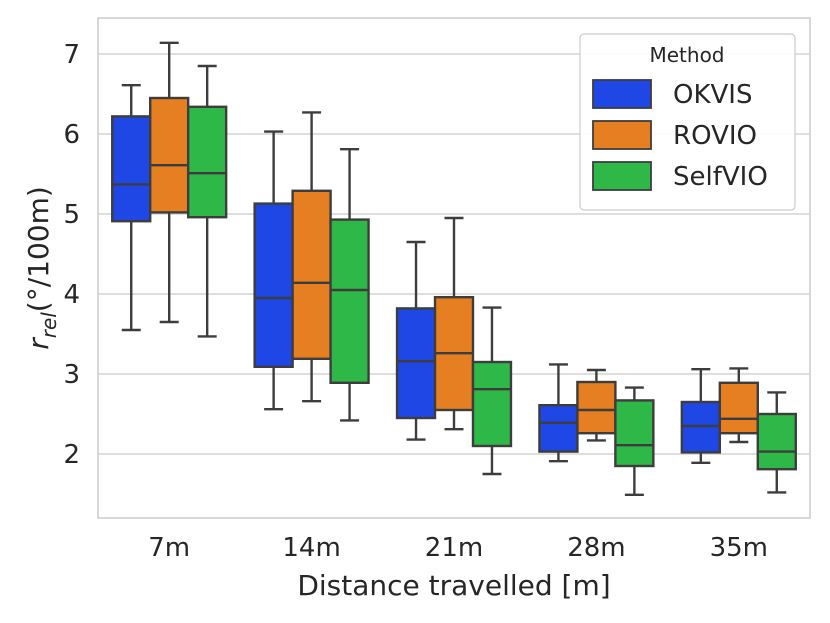 Image resolution: width=830 pixels, height=623 pixels. Describe the element at coordinates (71, 375) in the screenshot. I see `y-tick-label-3: 3` at that location.